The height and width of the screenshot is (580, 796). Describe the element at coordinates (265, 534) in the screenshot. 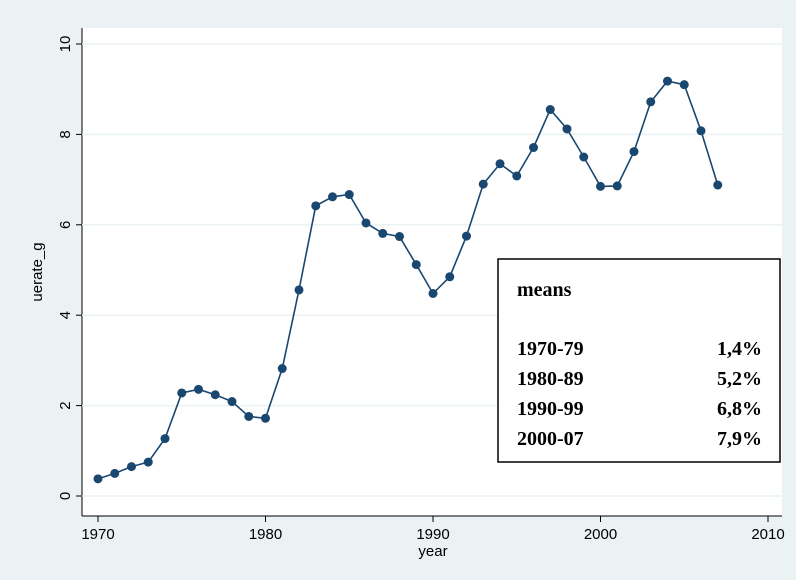

I see `x-tick-label: 1980` at that location.